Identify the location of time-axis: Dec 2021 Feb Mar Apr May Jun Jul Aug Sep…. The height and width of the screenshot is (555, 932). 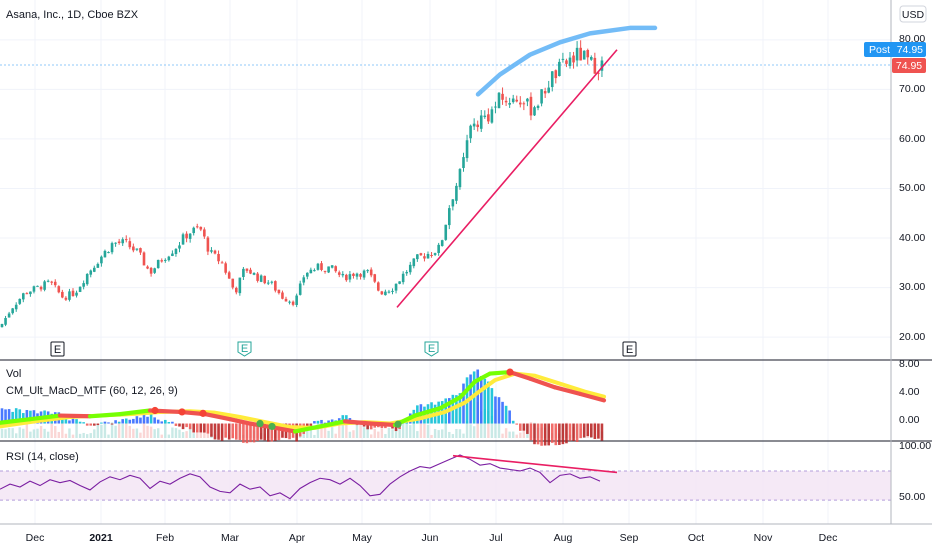
(432, 538).